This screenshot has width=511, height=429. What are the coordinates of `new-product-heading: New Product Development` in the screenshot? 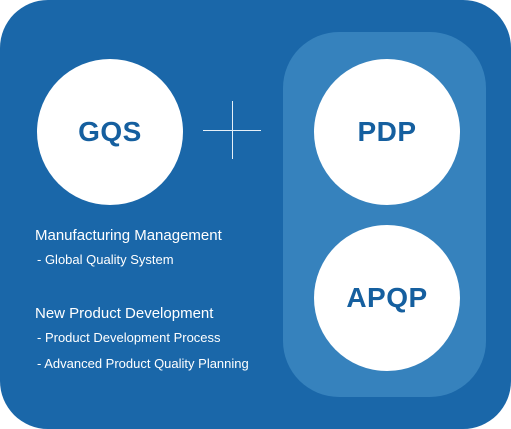 It's located at (124, 313).